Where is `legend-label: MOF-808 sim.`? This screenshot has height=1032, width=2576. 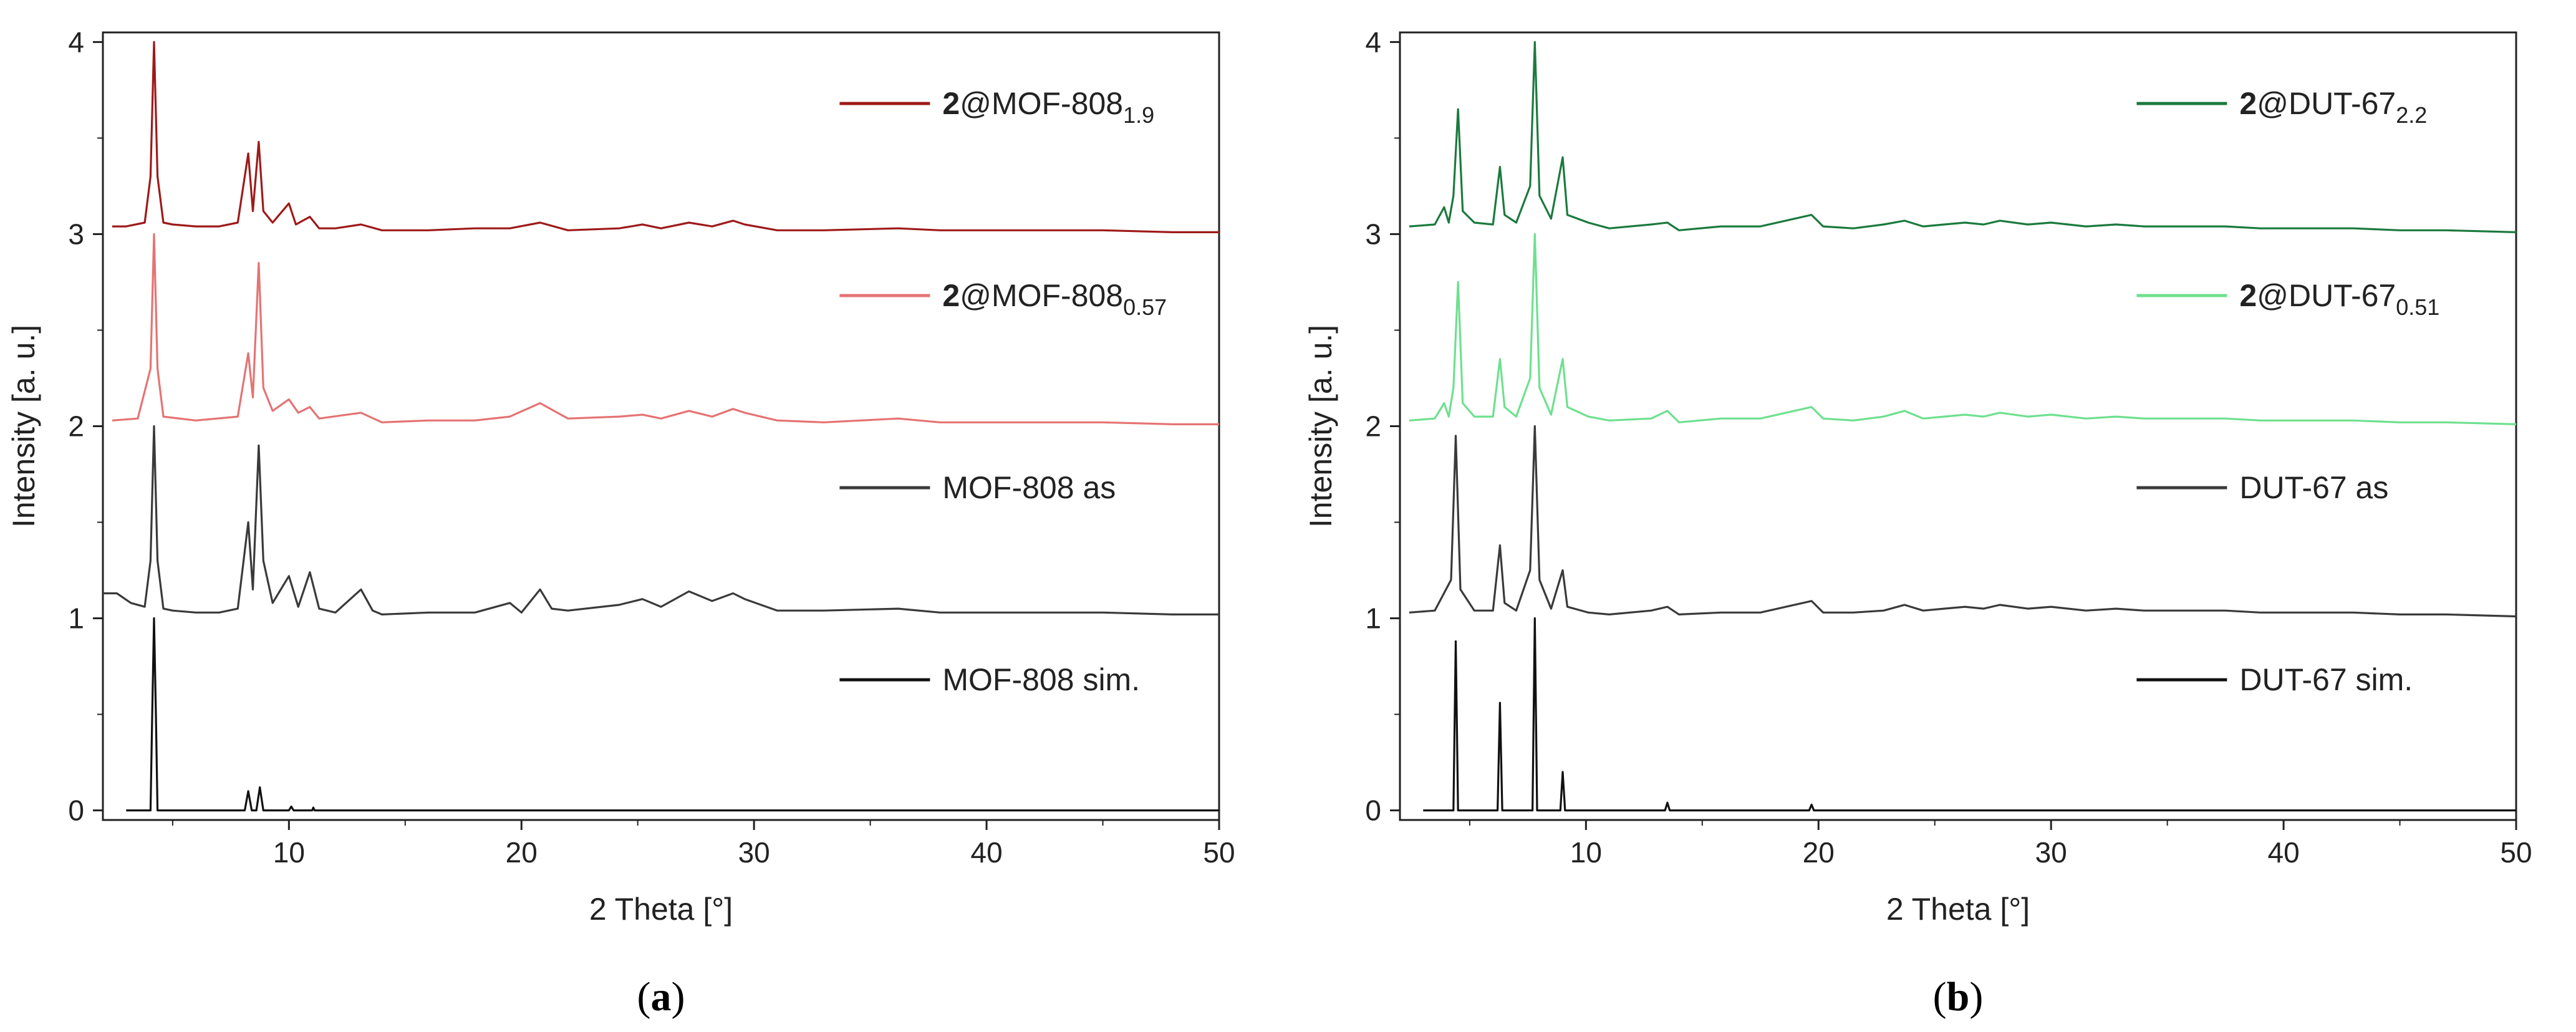 legend-label: MOF-808 sim. is located at coordinates (1041, 679).